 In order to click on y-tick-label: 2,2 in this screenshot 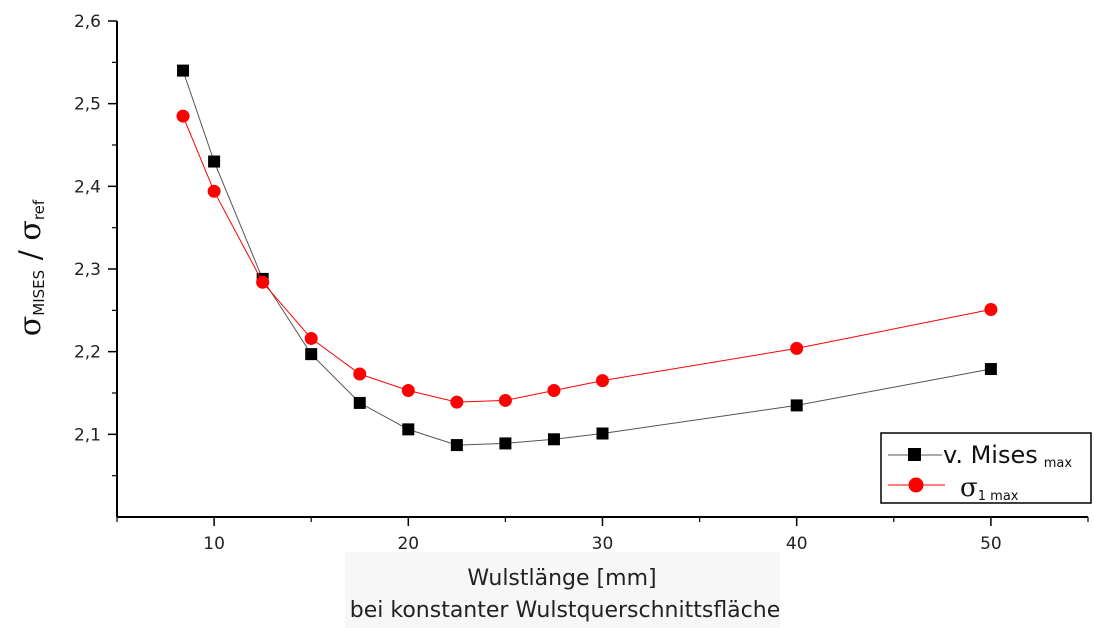, I will do `click(87, 353)`.